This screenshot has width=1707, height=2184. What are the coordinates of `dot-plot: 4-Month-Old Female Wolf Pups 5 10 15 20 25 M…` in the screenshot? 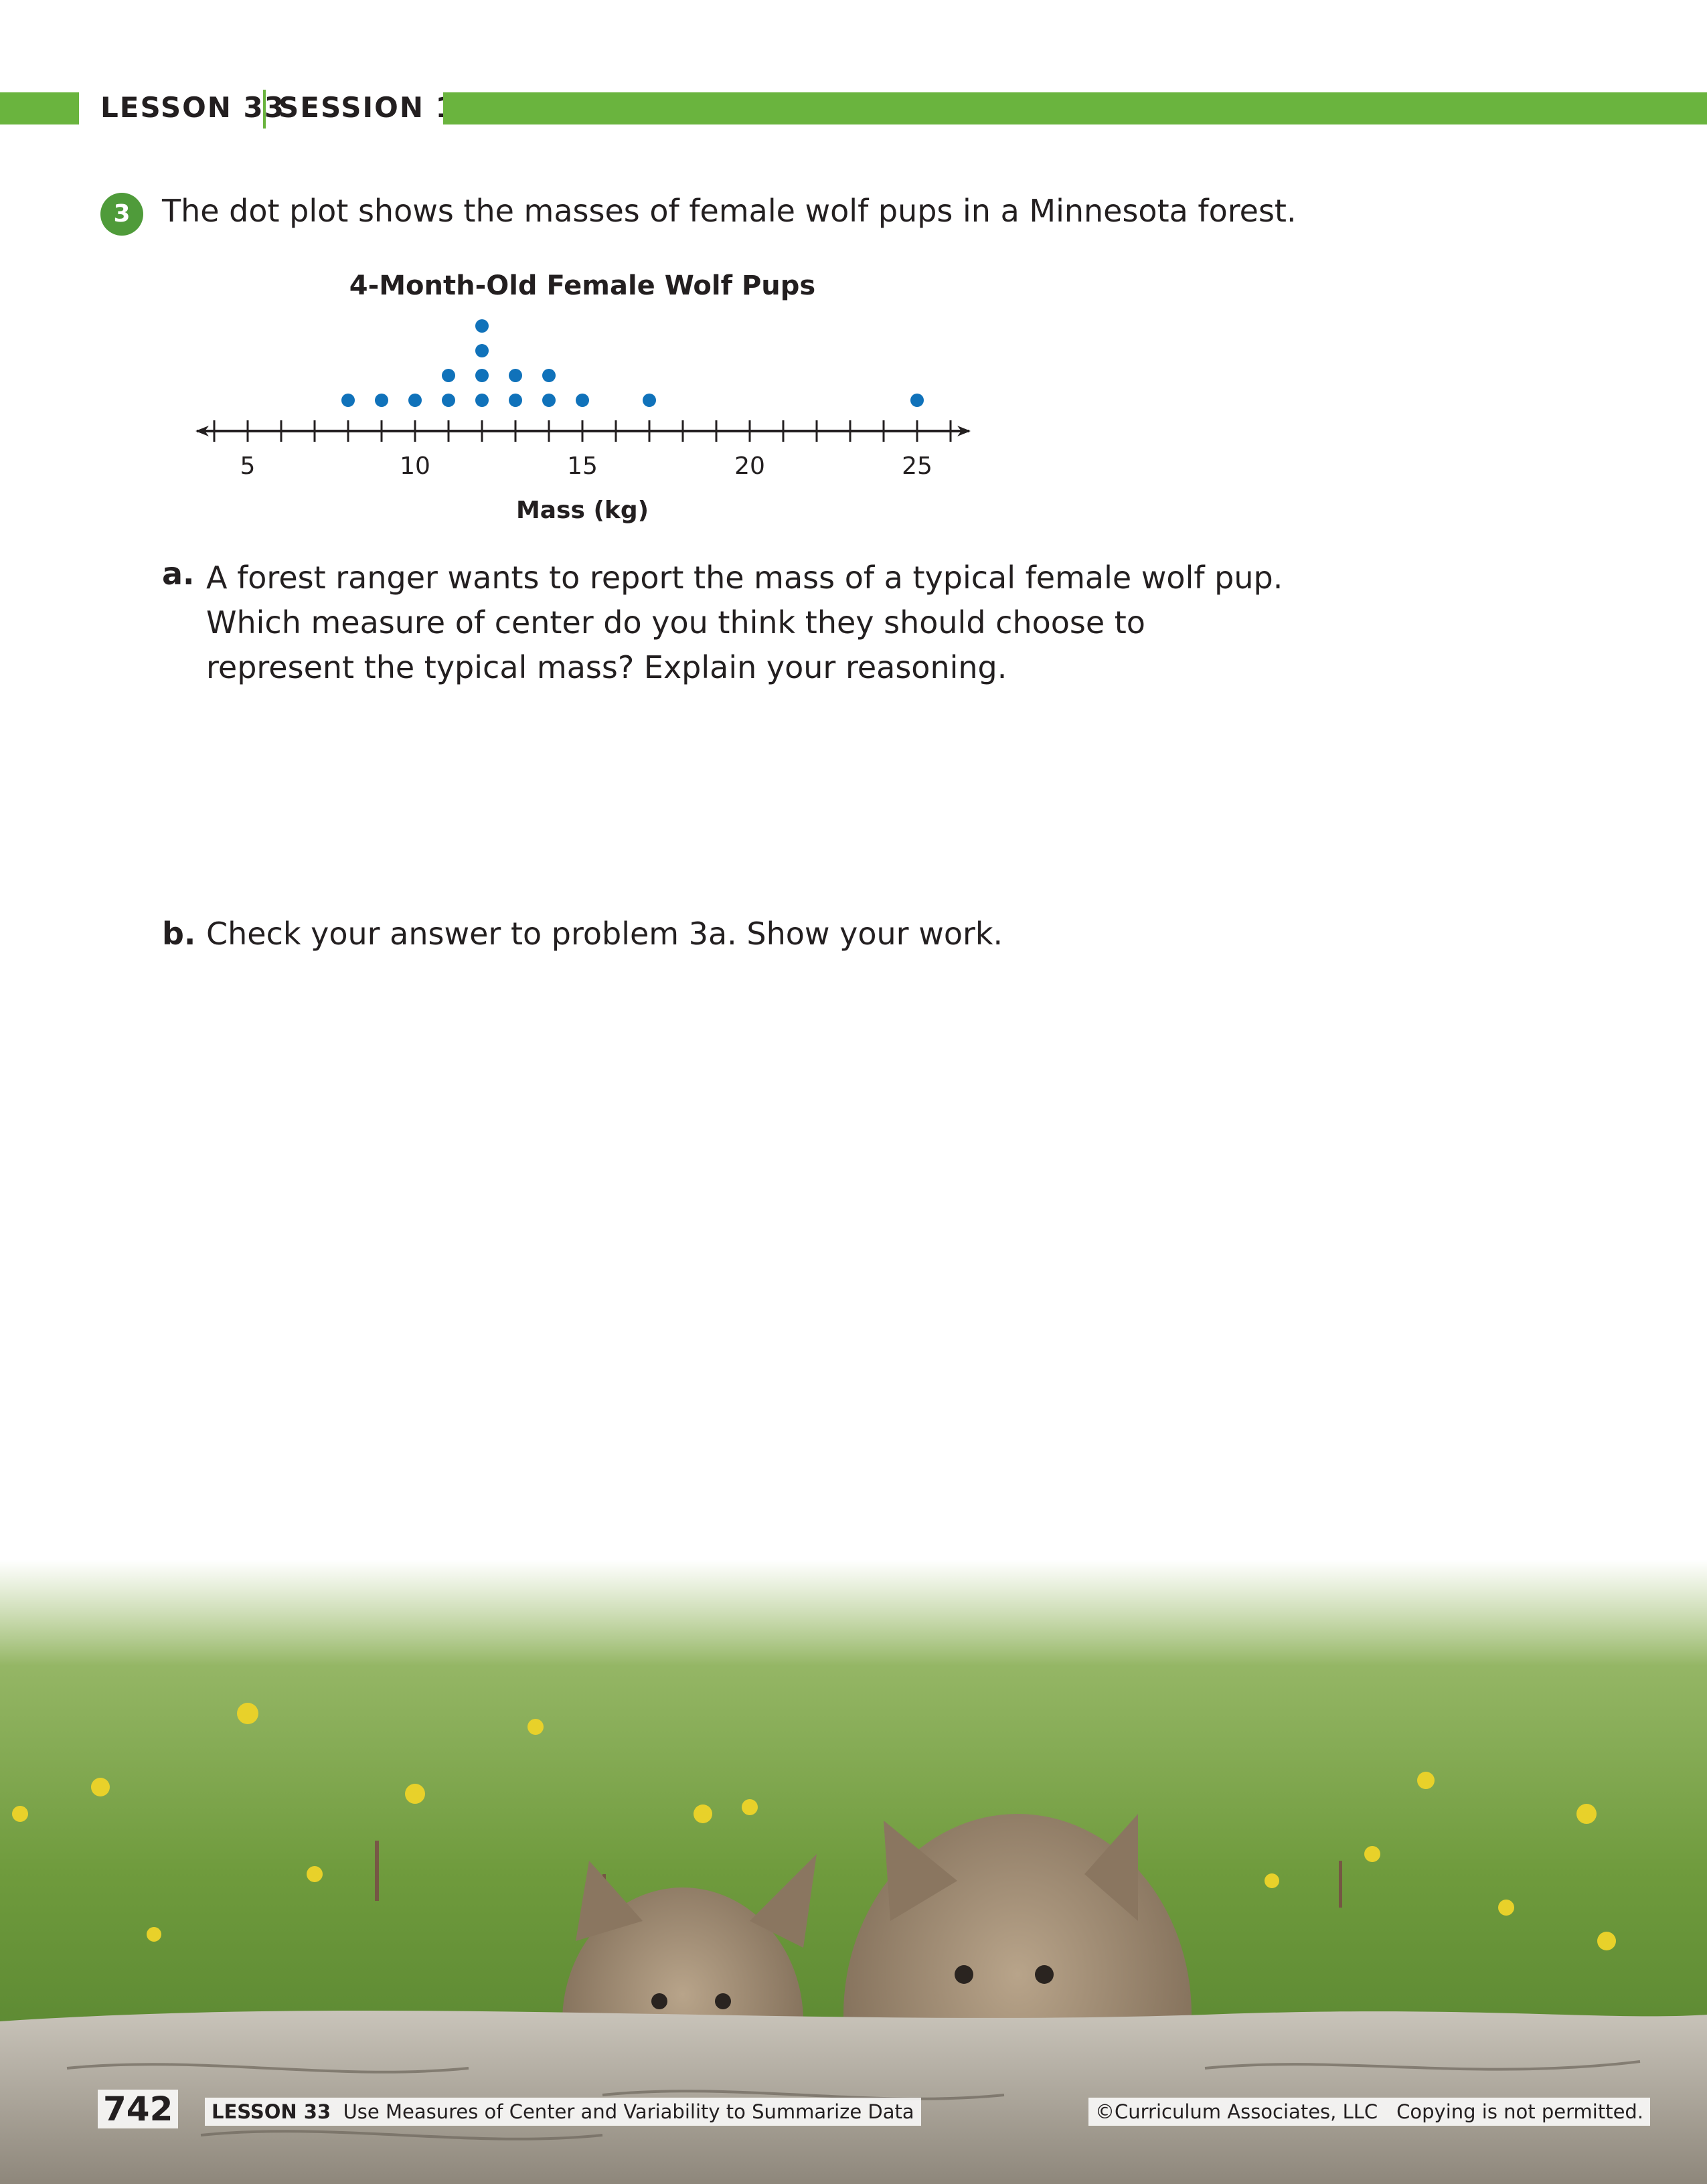 It's located at (583, 397).